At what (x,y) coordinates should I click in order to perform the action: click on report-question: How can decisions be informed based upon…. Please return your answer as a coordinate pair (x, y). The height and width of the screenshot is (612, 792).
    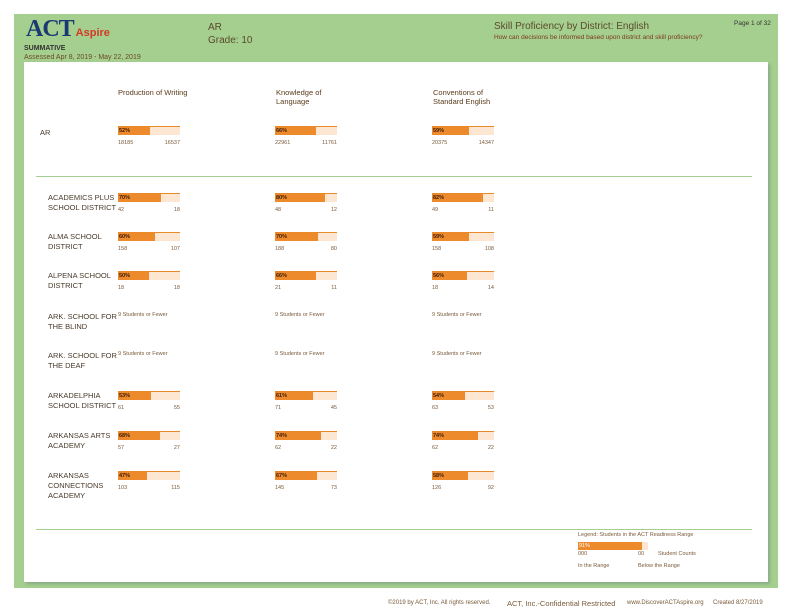
    Looking at the image, I should click on (598, 37).